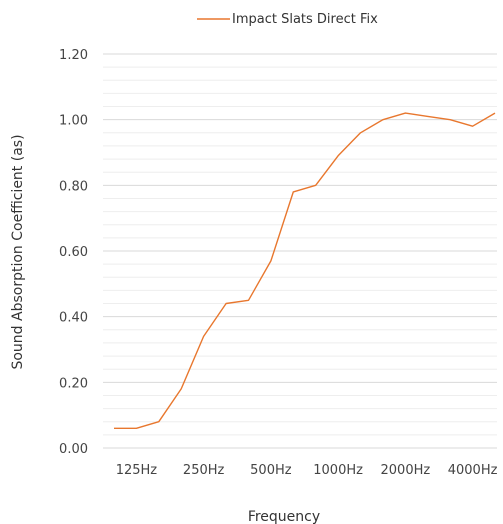  What do you see at coordinates (284, 516) in the screenshot?
I see `x-axis-title: Frequency` at bounding box center [284, 516].